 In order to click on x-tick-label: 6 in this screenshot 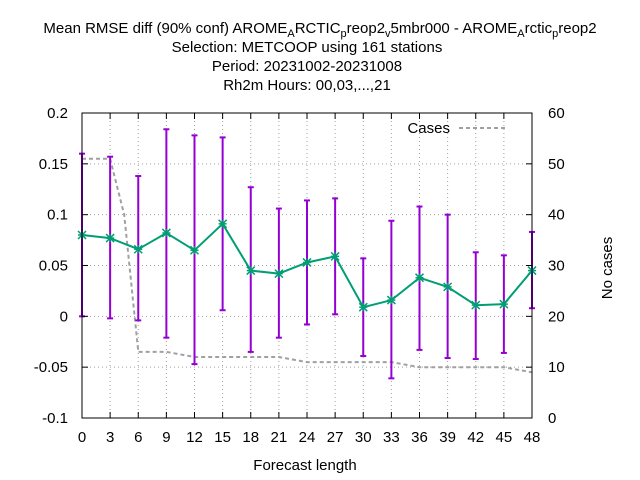, I will do `click(138, 437)`.